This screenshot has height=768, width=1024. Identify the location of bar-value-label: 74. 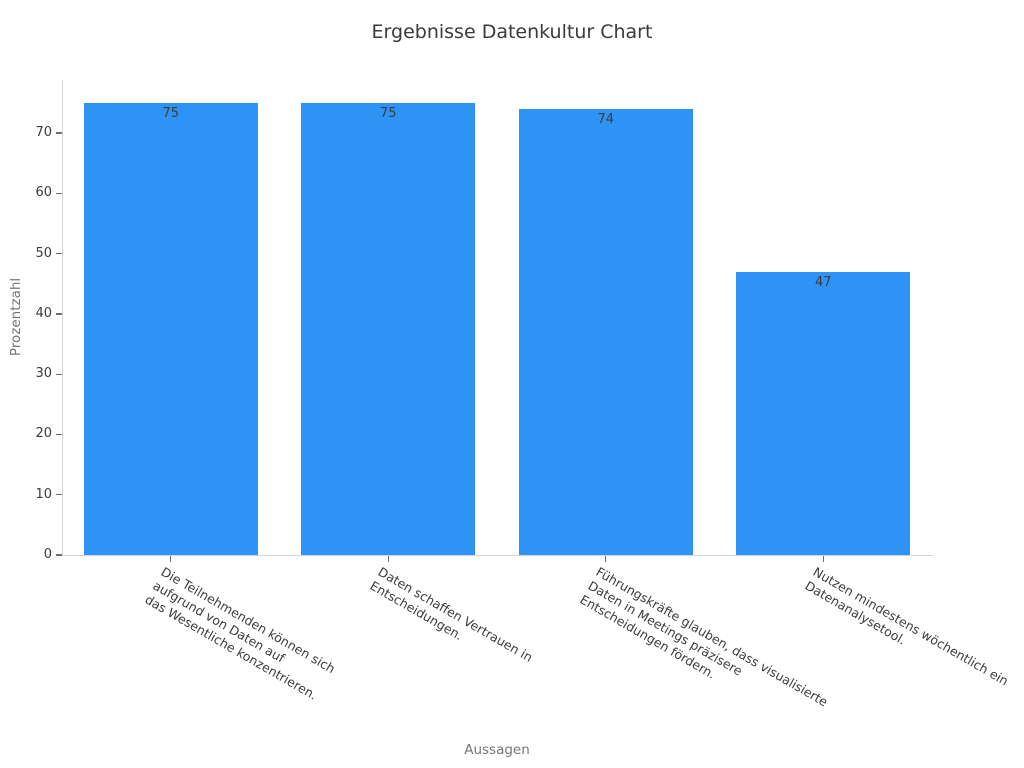
(606, 120).